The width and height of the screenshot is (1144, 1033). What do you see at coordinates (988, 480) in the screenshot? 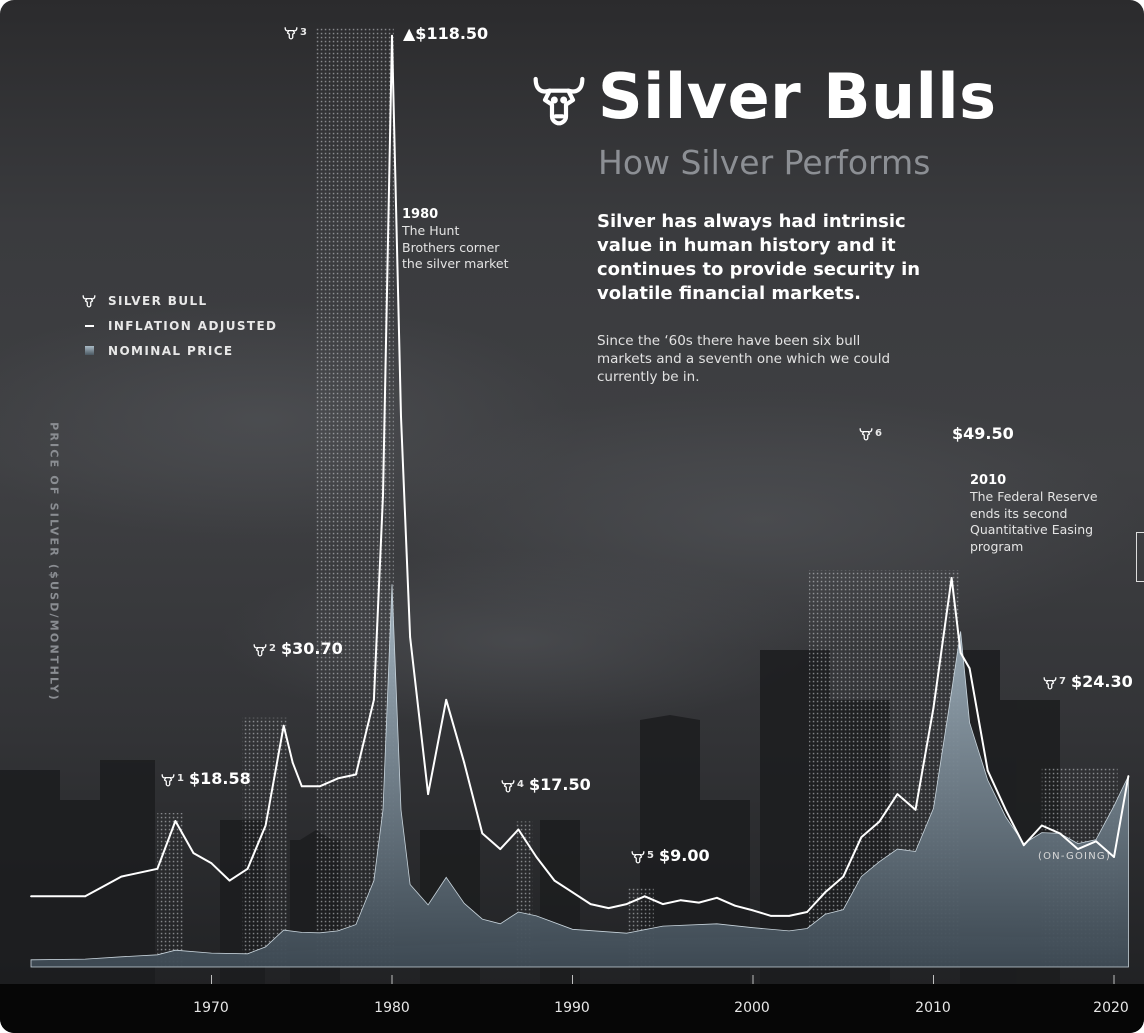
I see `annotation-year: 2010` at bounding box center [988, 480].